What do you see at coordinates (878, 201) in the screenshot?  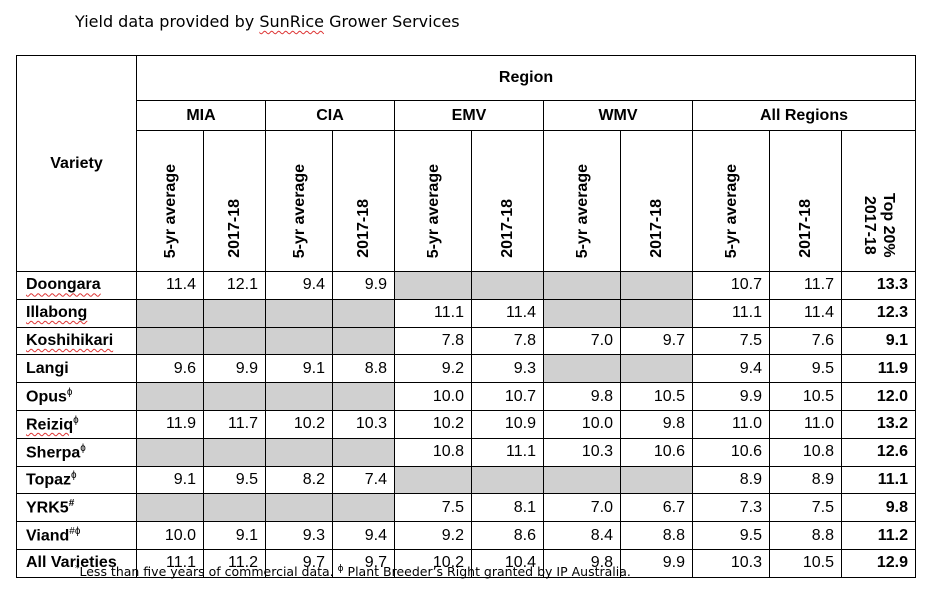 I see `col-2017-18-top-20: 2017-18 Top 20%` at bounding box center [878, 201].